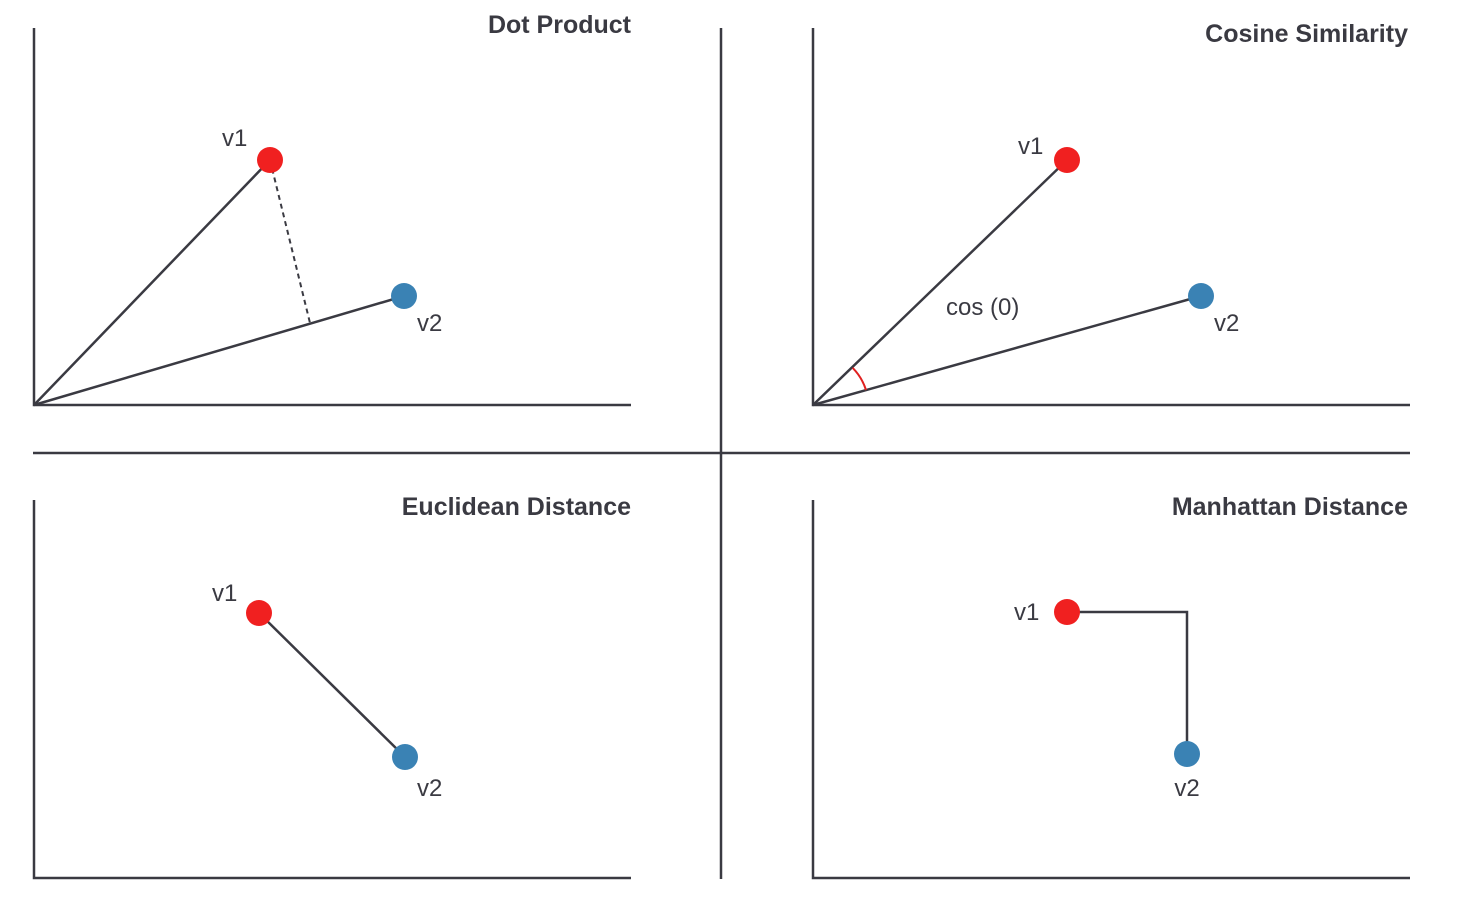 The image size is (1466, 901). Describe the element at coordinates (1290, 507) in the screenshot. I see `manhattan-distance-title: Manhattan Distance` at that location.